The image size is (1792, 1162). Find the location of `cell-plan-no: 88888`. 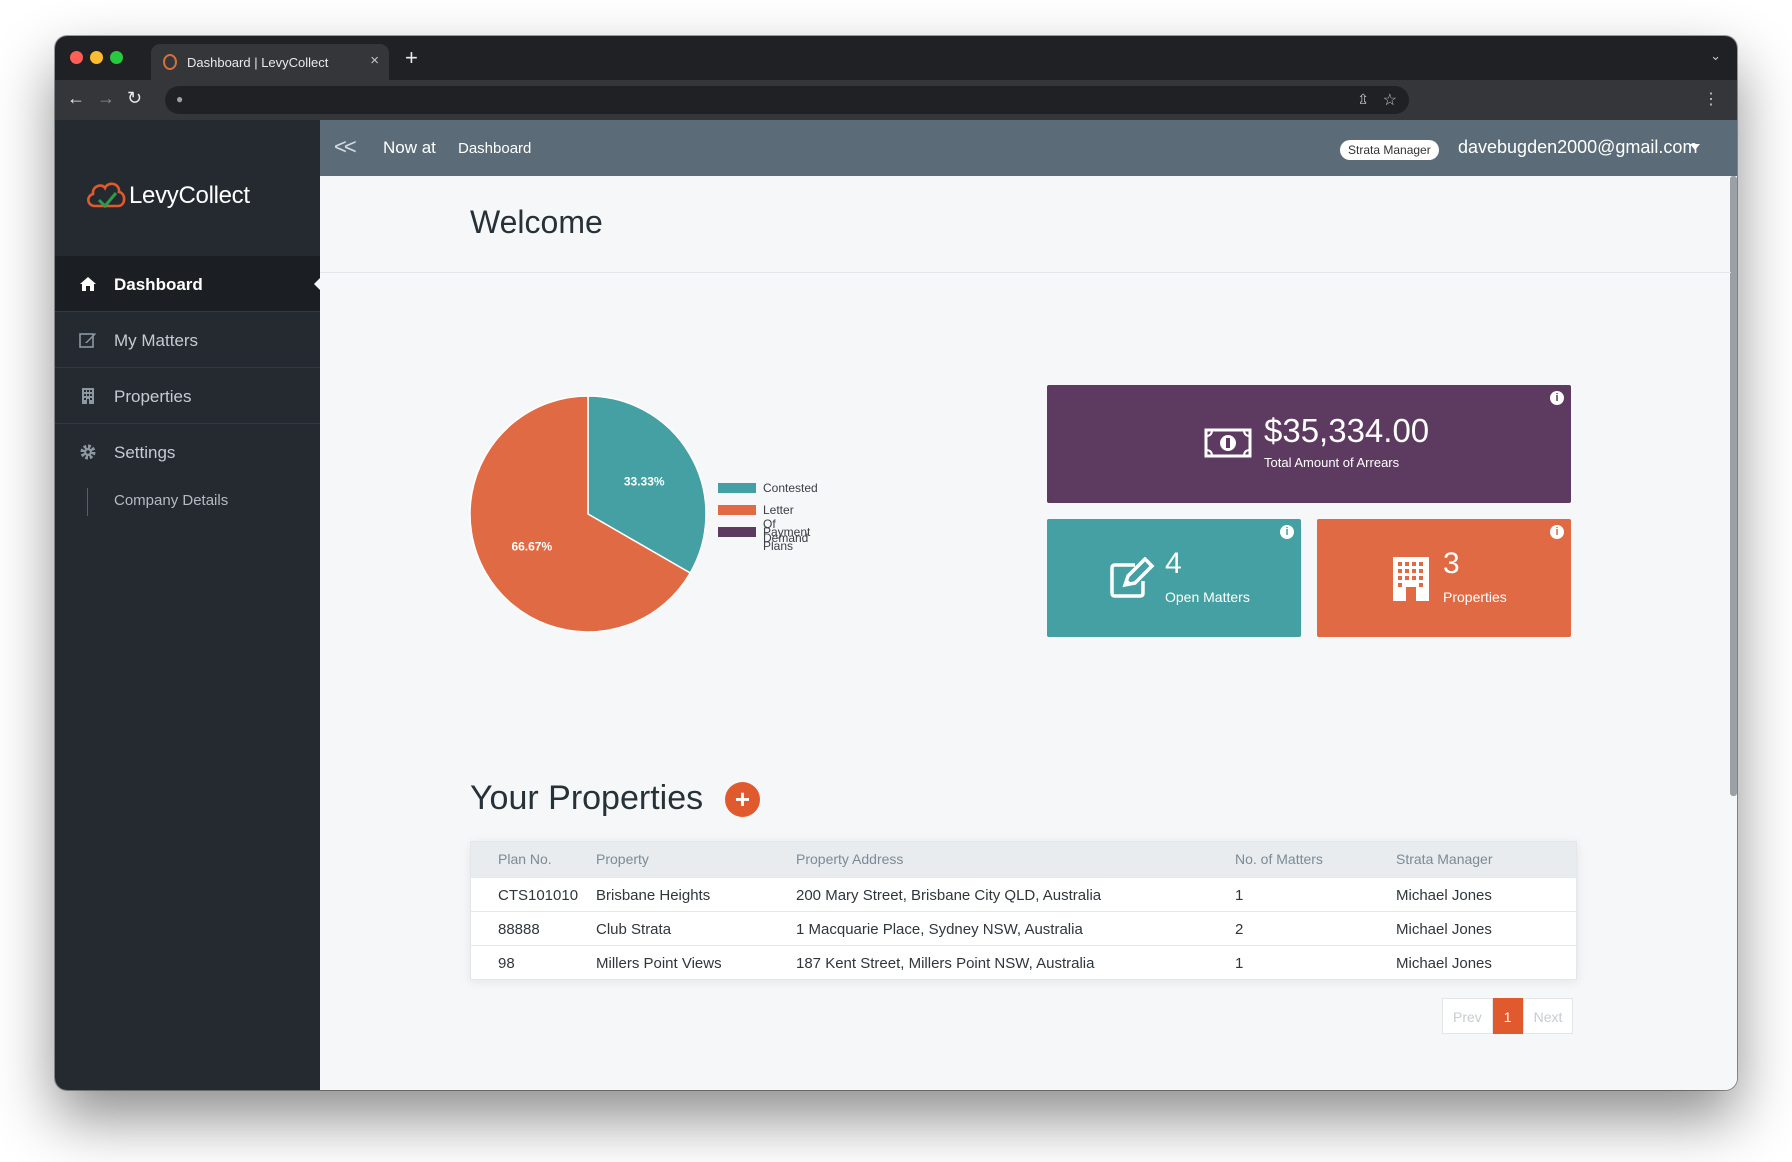

cell-plan-no: 88888 is located at coordinates (519, 929).